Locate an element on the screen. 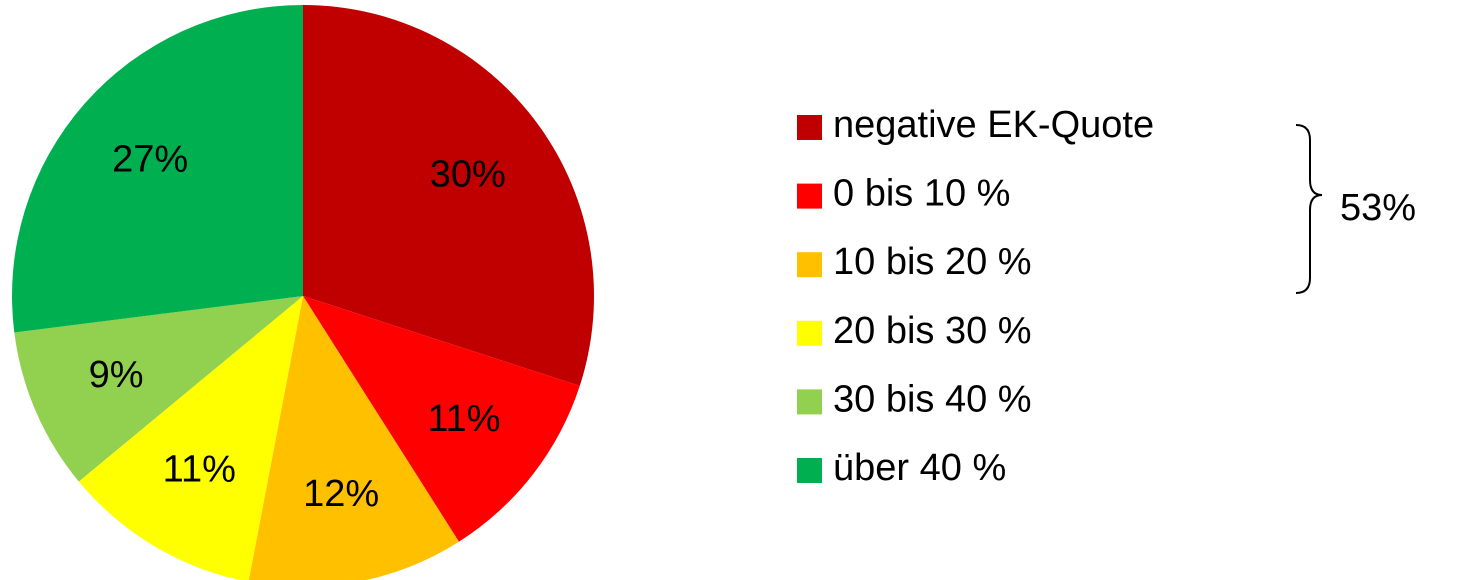 The width and height of the screenshot is (1474, 580). legend-label: über 40 % is located at coordinates (919, 468).